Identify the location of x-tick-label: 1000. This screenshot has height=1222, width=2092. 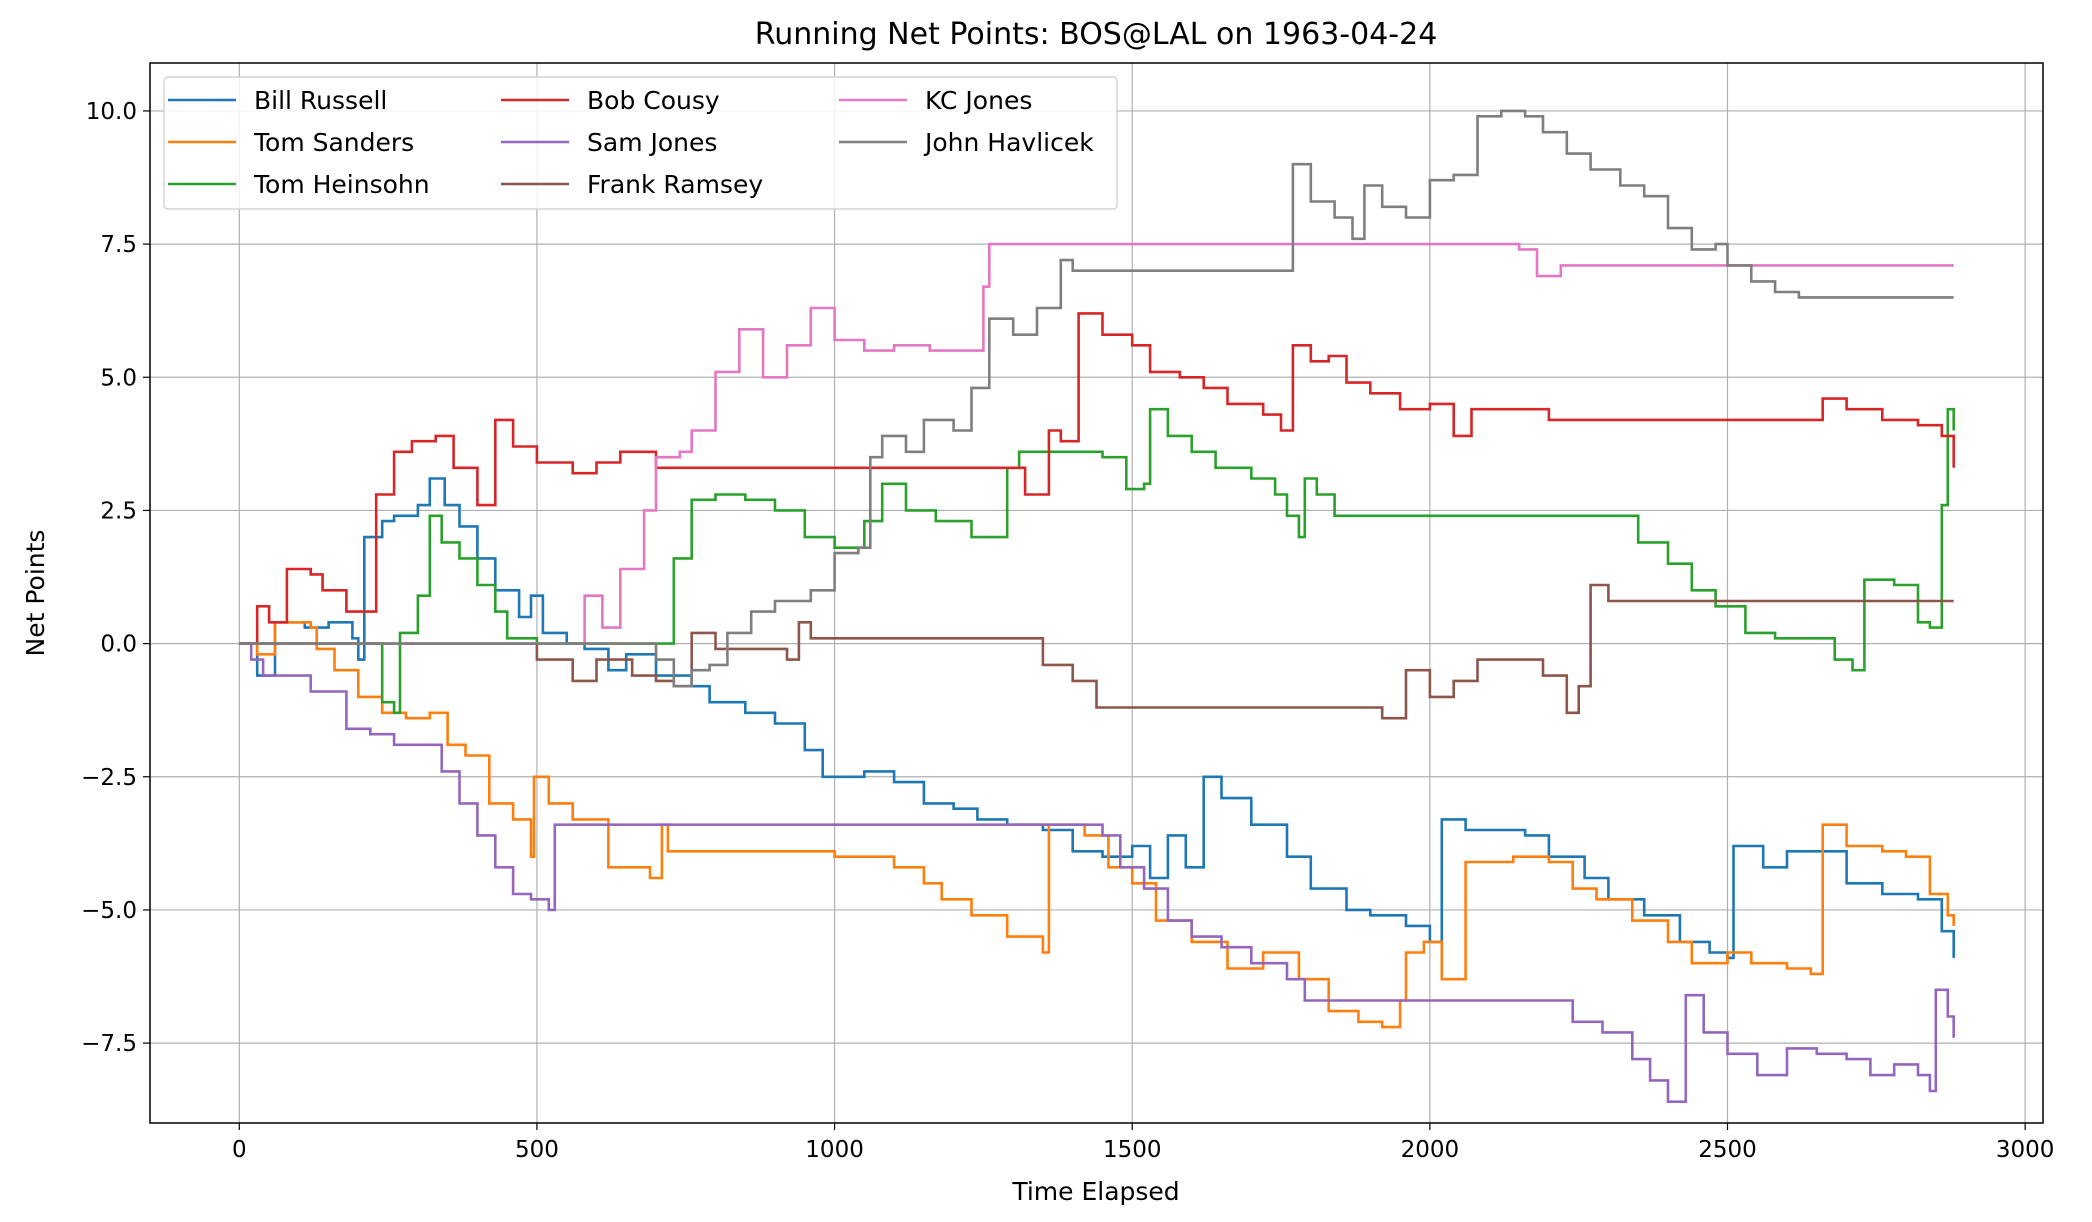
(834, 1150).